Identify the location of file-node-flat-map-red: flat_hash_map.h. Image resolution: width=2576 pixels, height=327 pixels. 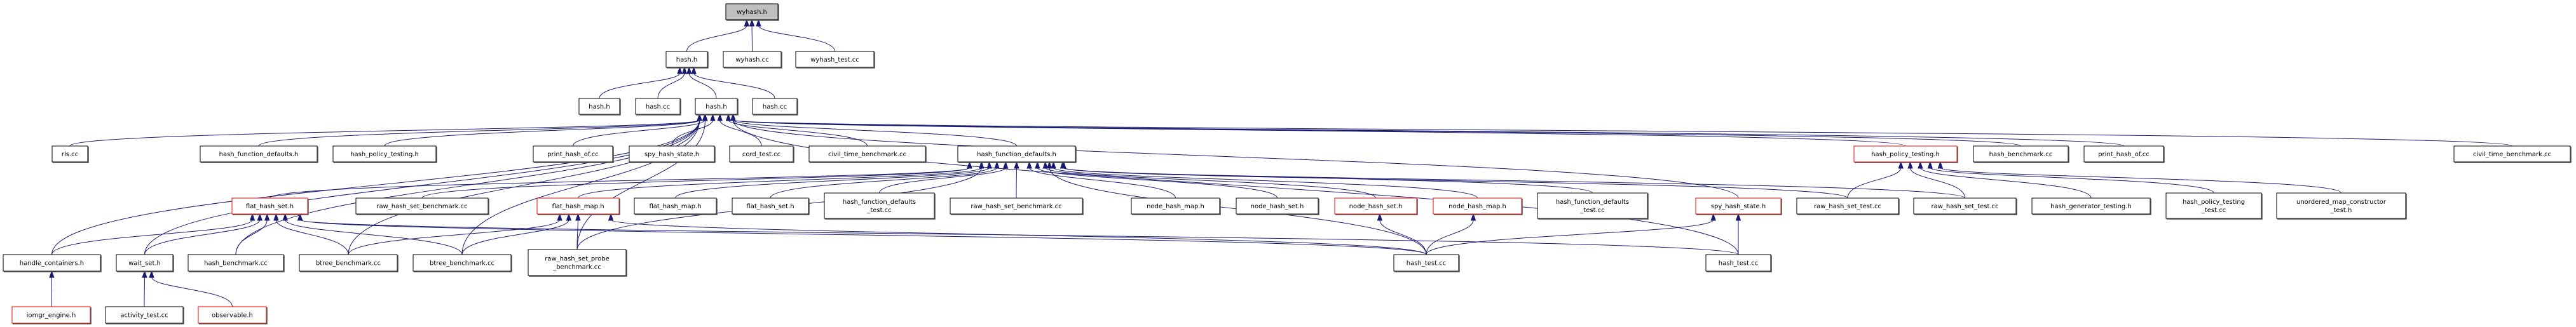
(578, 206).